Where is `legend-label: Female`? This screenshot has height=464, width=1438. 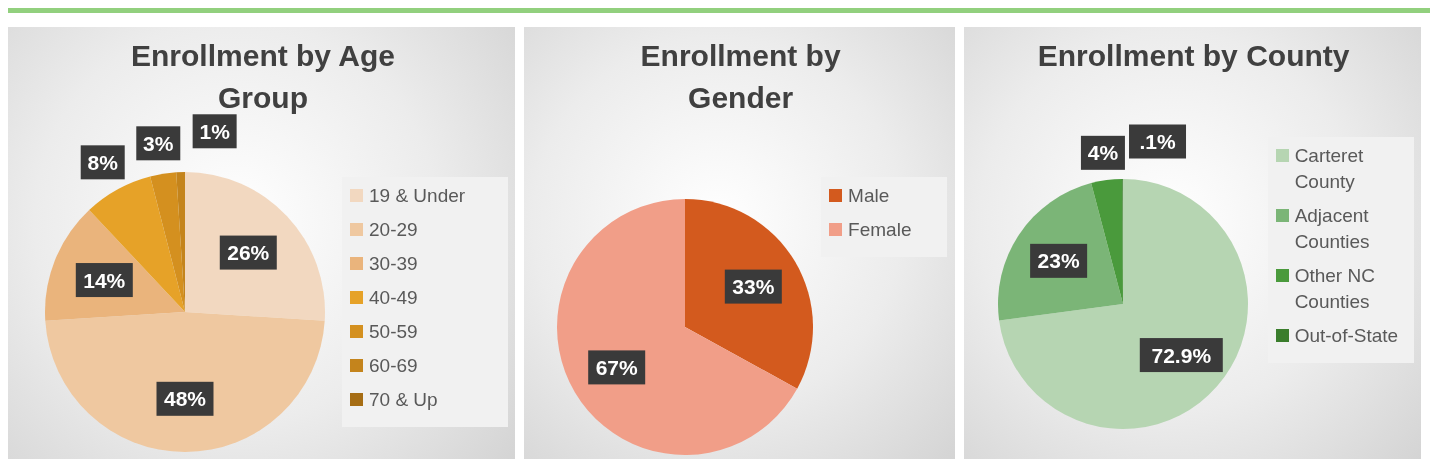
legend-label: Female is located at coordinates (880, 230).